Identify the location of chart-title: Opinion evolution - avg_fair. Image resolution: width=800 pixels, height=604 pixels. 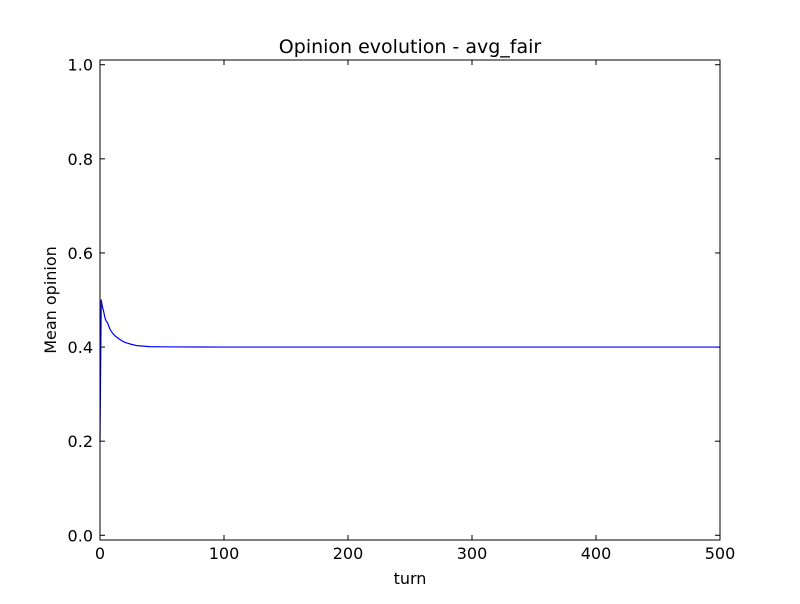
(410, 47).